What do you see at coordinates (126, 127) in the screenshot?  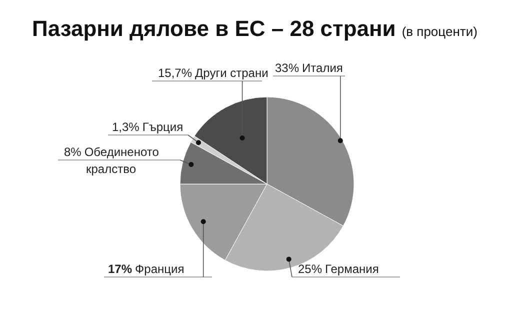 I see `data-label: 1,3%` at bounding box center [126, 127].